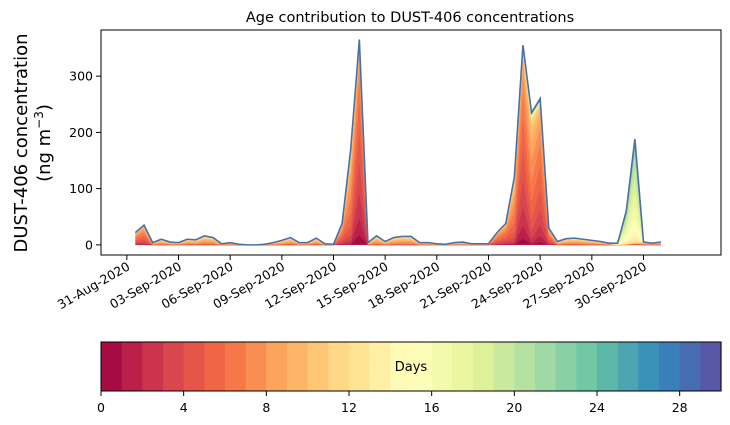 The image size is (730, 425). I want to click on colorbar-ticks: 0 4 8 12 16 20 24 28, so click(392, 403).